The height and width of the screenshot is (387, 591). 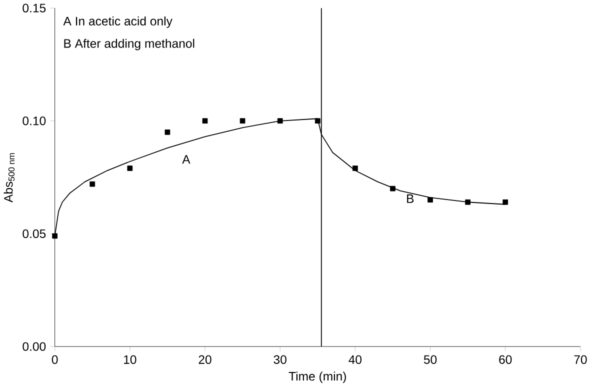 I want to click on annotation: A In acetic acid only, so click(x=117, y=22).